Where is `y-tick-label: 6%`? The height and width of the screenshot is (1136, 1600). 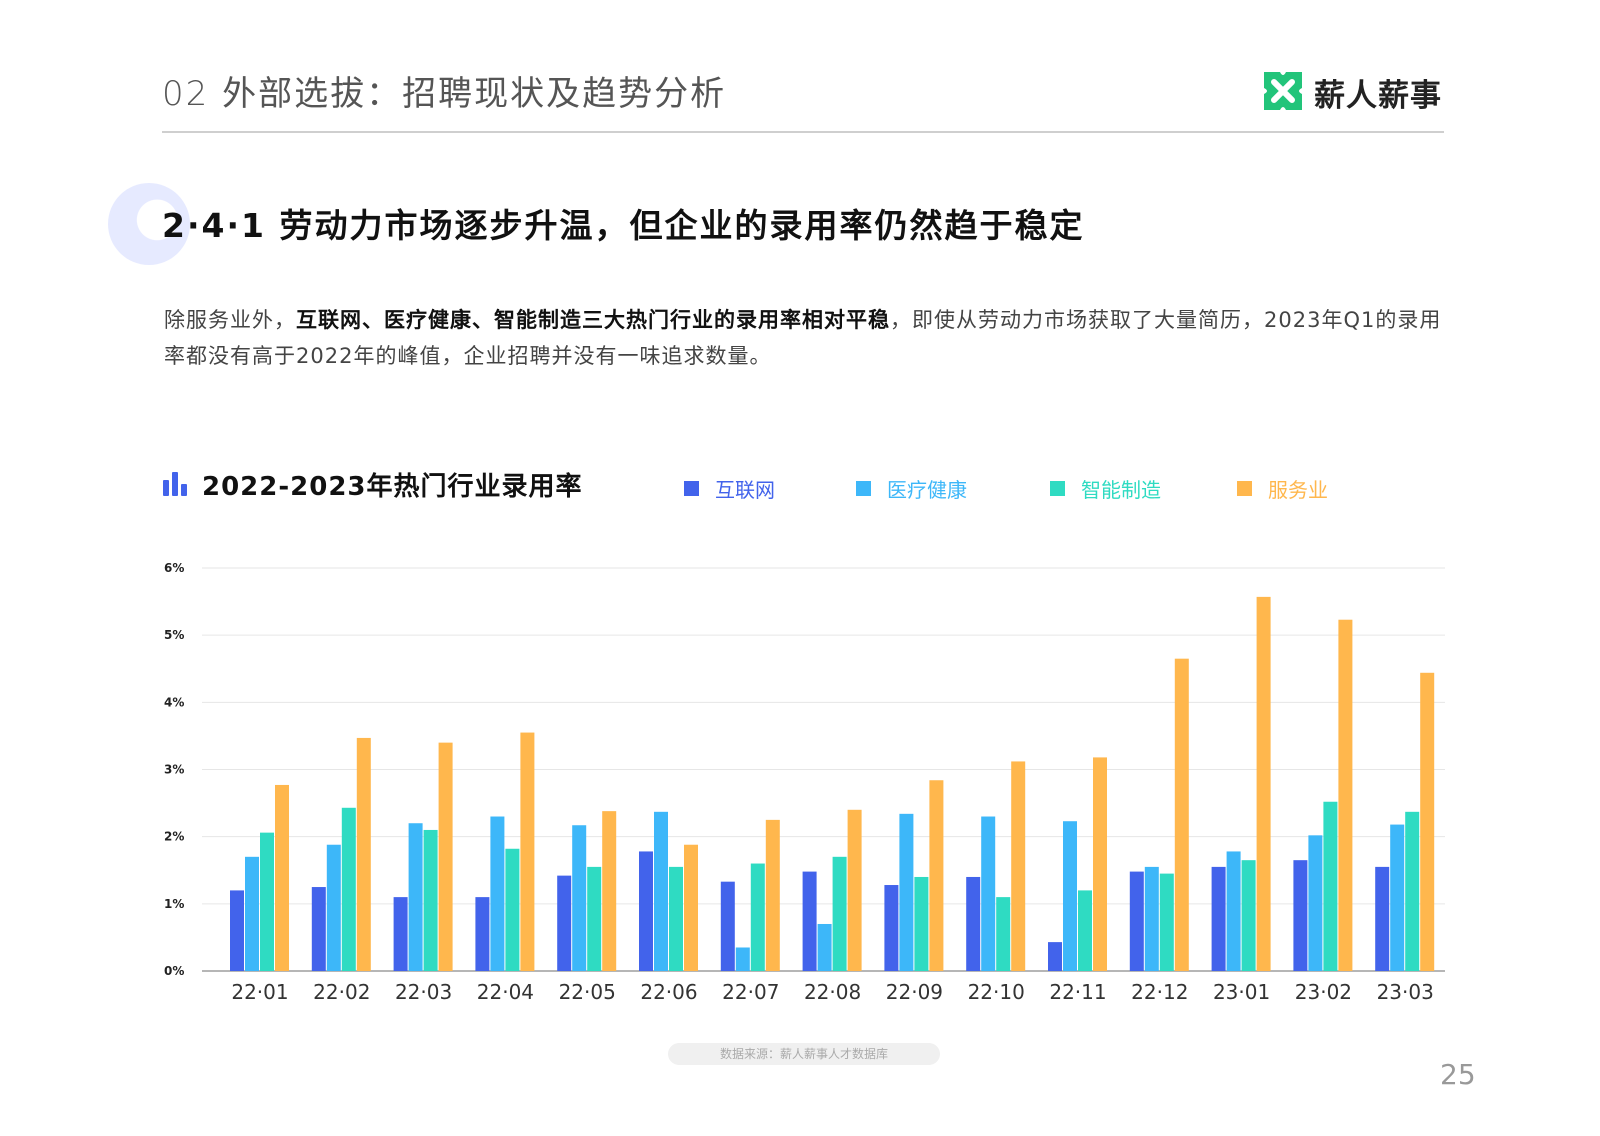 y-tick-label: 6% is located at coordinates (174, 568).